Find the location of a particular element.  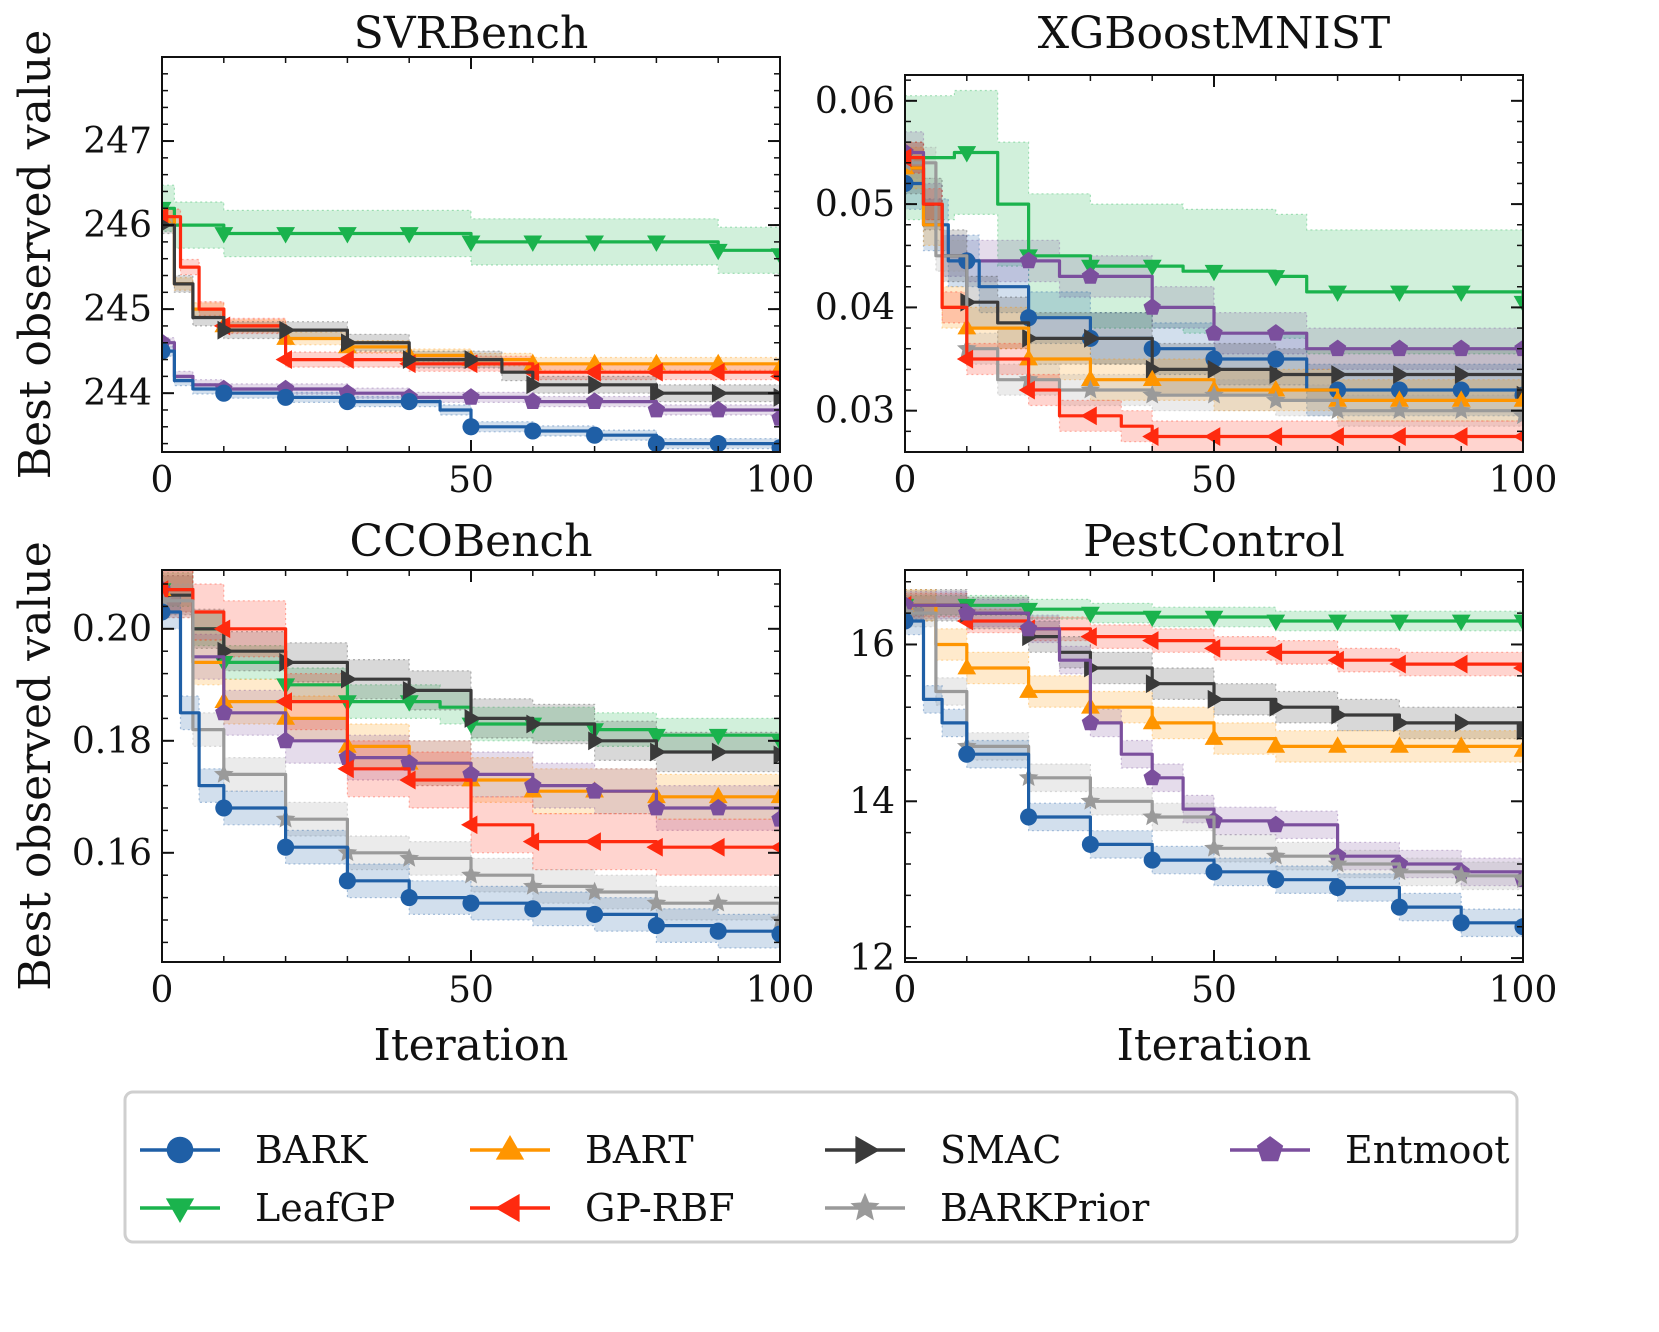

x-axis-label: Iteration is located at coordinates (1214, 1045).